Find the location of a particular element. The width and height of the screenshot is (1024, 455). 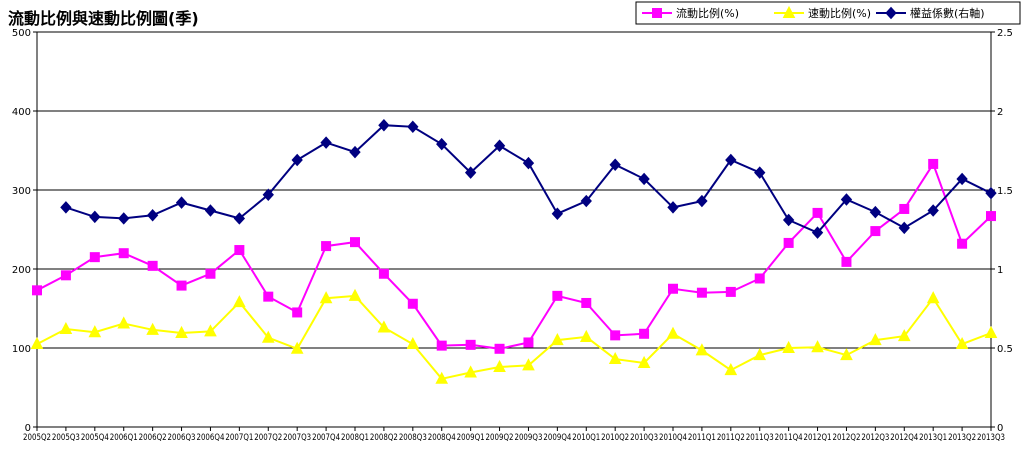

x-axis-tick-label: 2013Q1 is located at coordinates (933, 438).